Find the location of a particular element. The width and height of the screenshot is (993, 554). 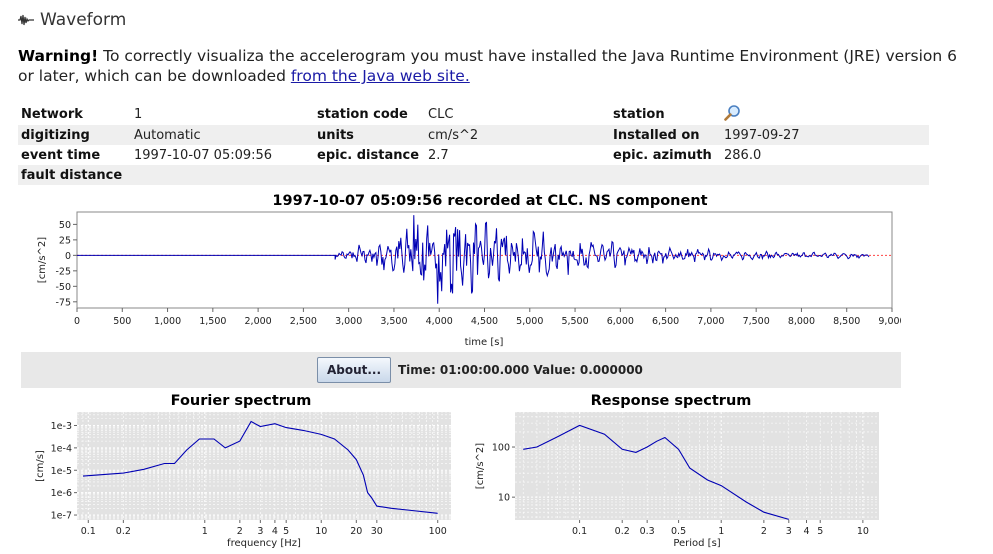

x-tick-label: 8,500 is located at coordinates (846, 321).